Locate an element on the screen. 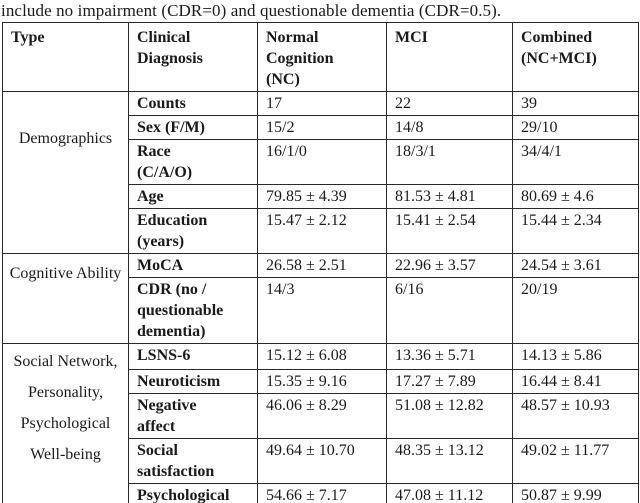 This screenshot has height=503, width=640. value-social-satisfaction-nc: 49.64 ± 10.70 is located at coordinates (322, 461).